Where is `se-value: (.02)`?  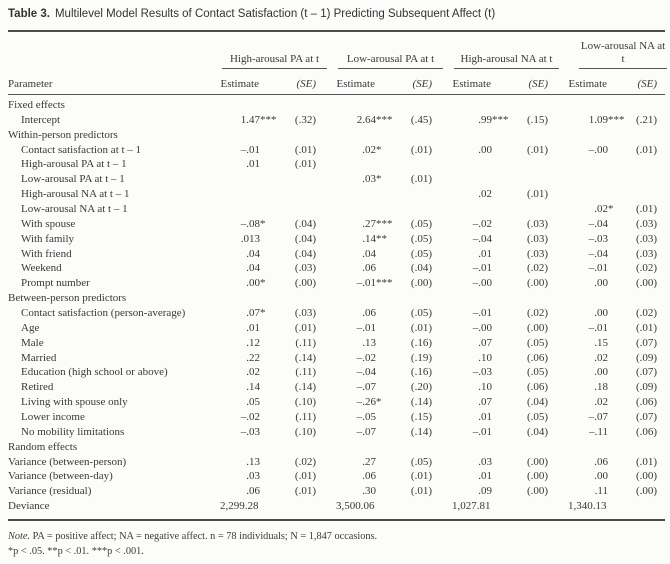 se-value: (.02) is located at coordinates (646, 313).